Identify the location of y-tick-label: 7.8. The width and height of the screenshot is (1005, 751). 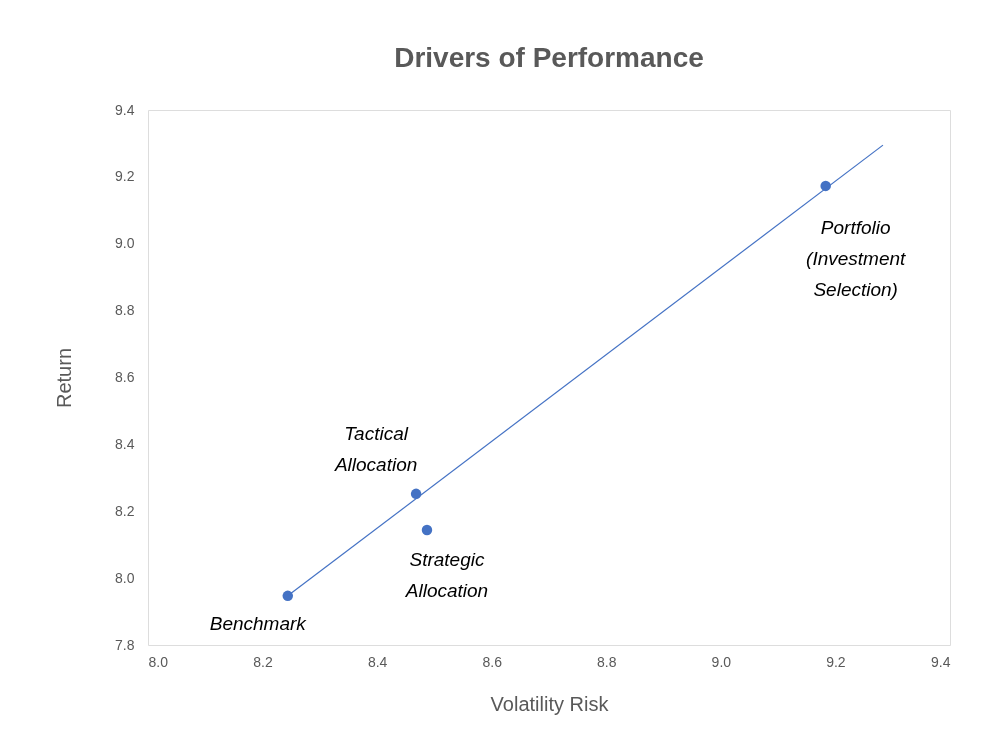
(125, 644).